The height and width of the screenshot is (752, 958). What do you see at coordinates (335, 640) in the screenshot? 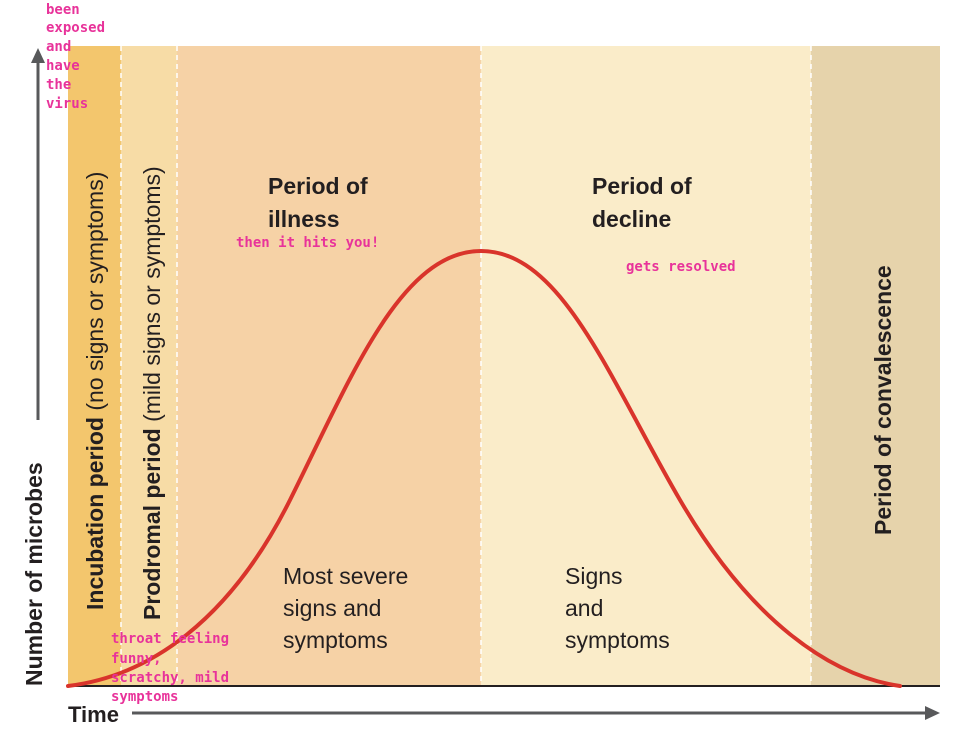
I see `illness-desc-line3: symptoms` at bounding box center [335, 640].